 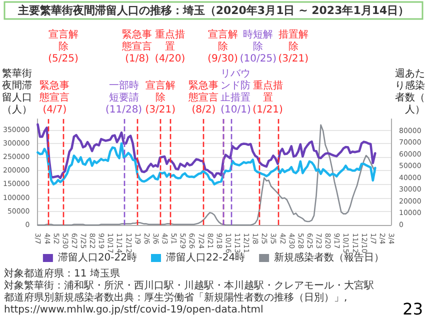 I want to click on ref-line-label: 宣言解除(5/25), so click(x=63, y=46).